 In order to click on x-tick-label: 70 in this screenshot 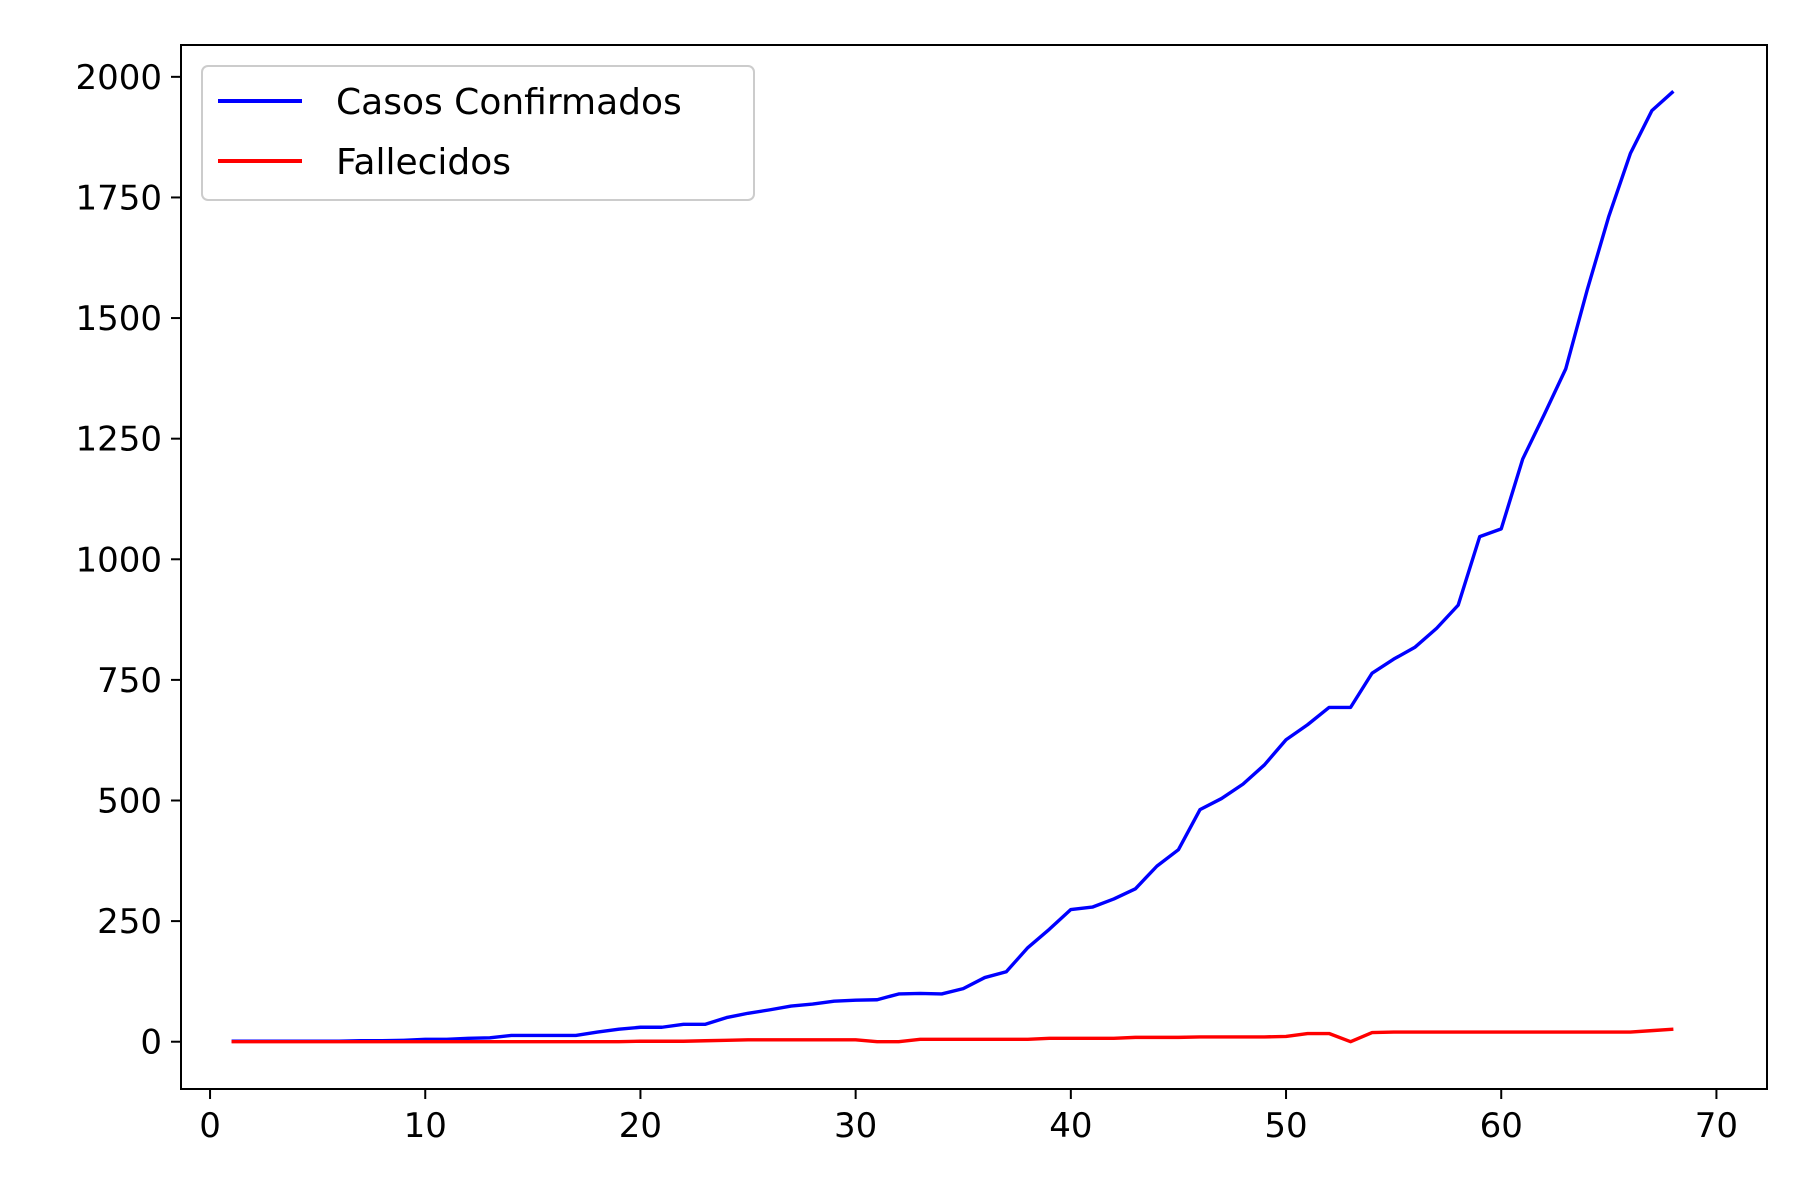, I will do `click(1716, 1126)`.